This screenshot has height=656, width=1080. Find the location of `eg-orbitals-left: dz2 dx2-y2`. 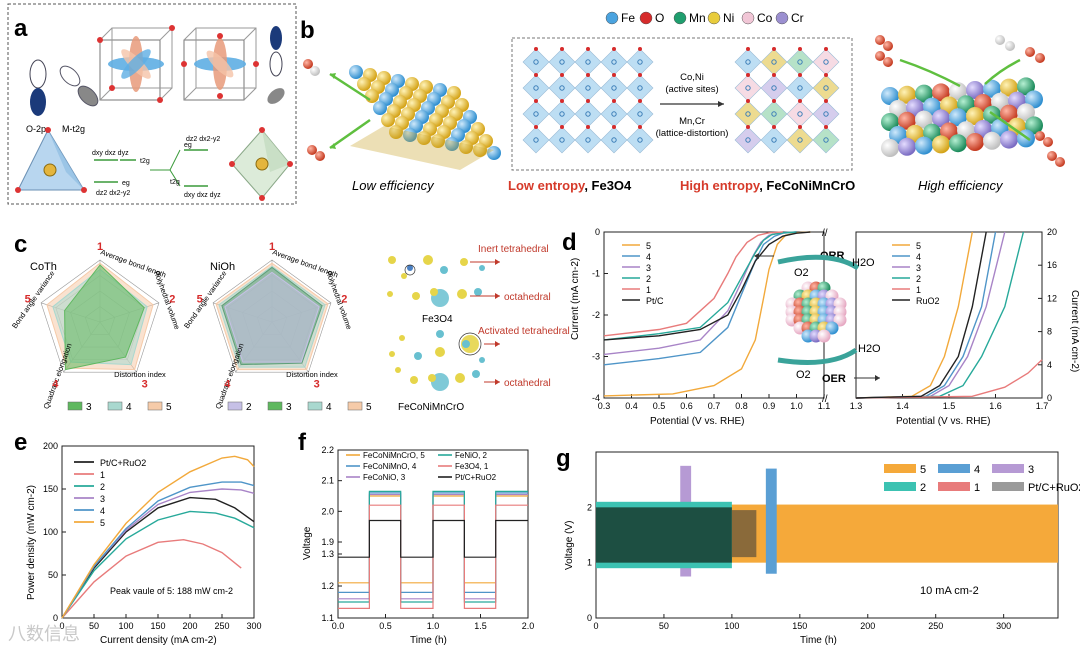

eg-orbitals-left: dz2 dx2-y2 is located at coordinates (113, 193).